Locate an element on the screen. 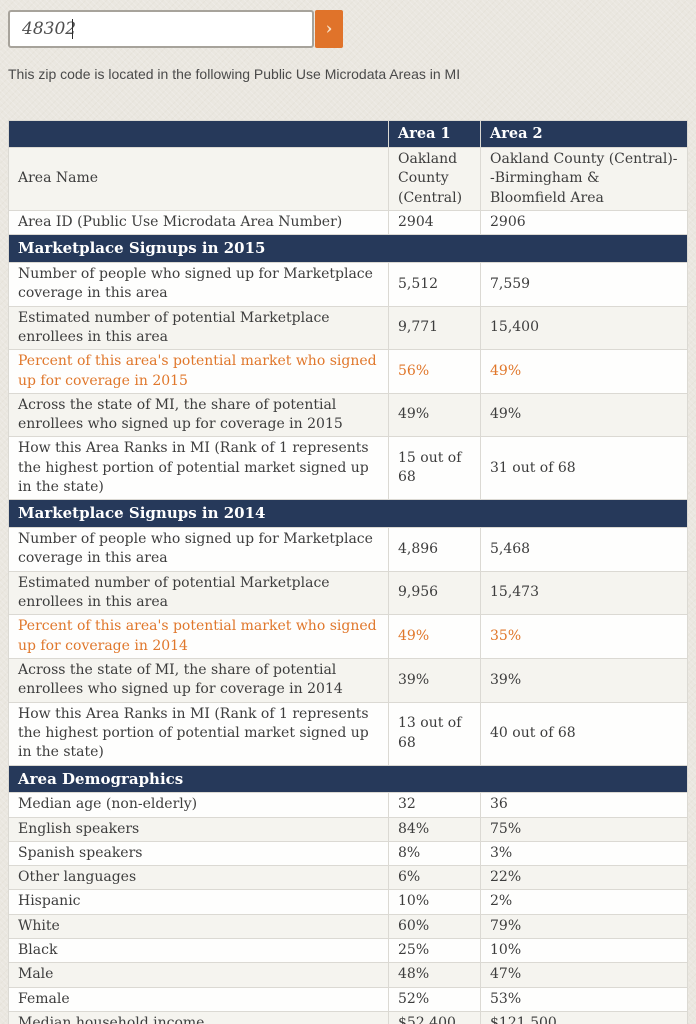 This screenshot has width=696, height=1024. row-label: English speakers is located at coordinates (198, 829).